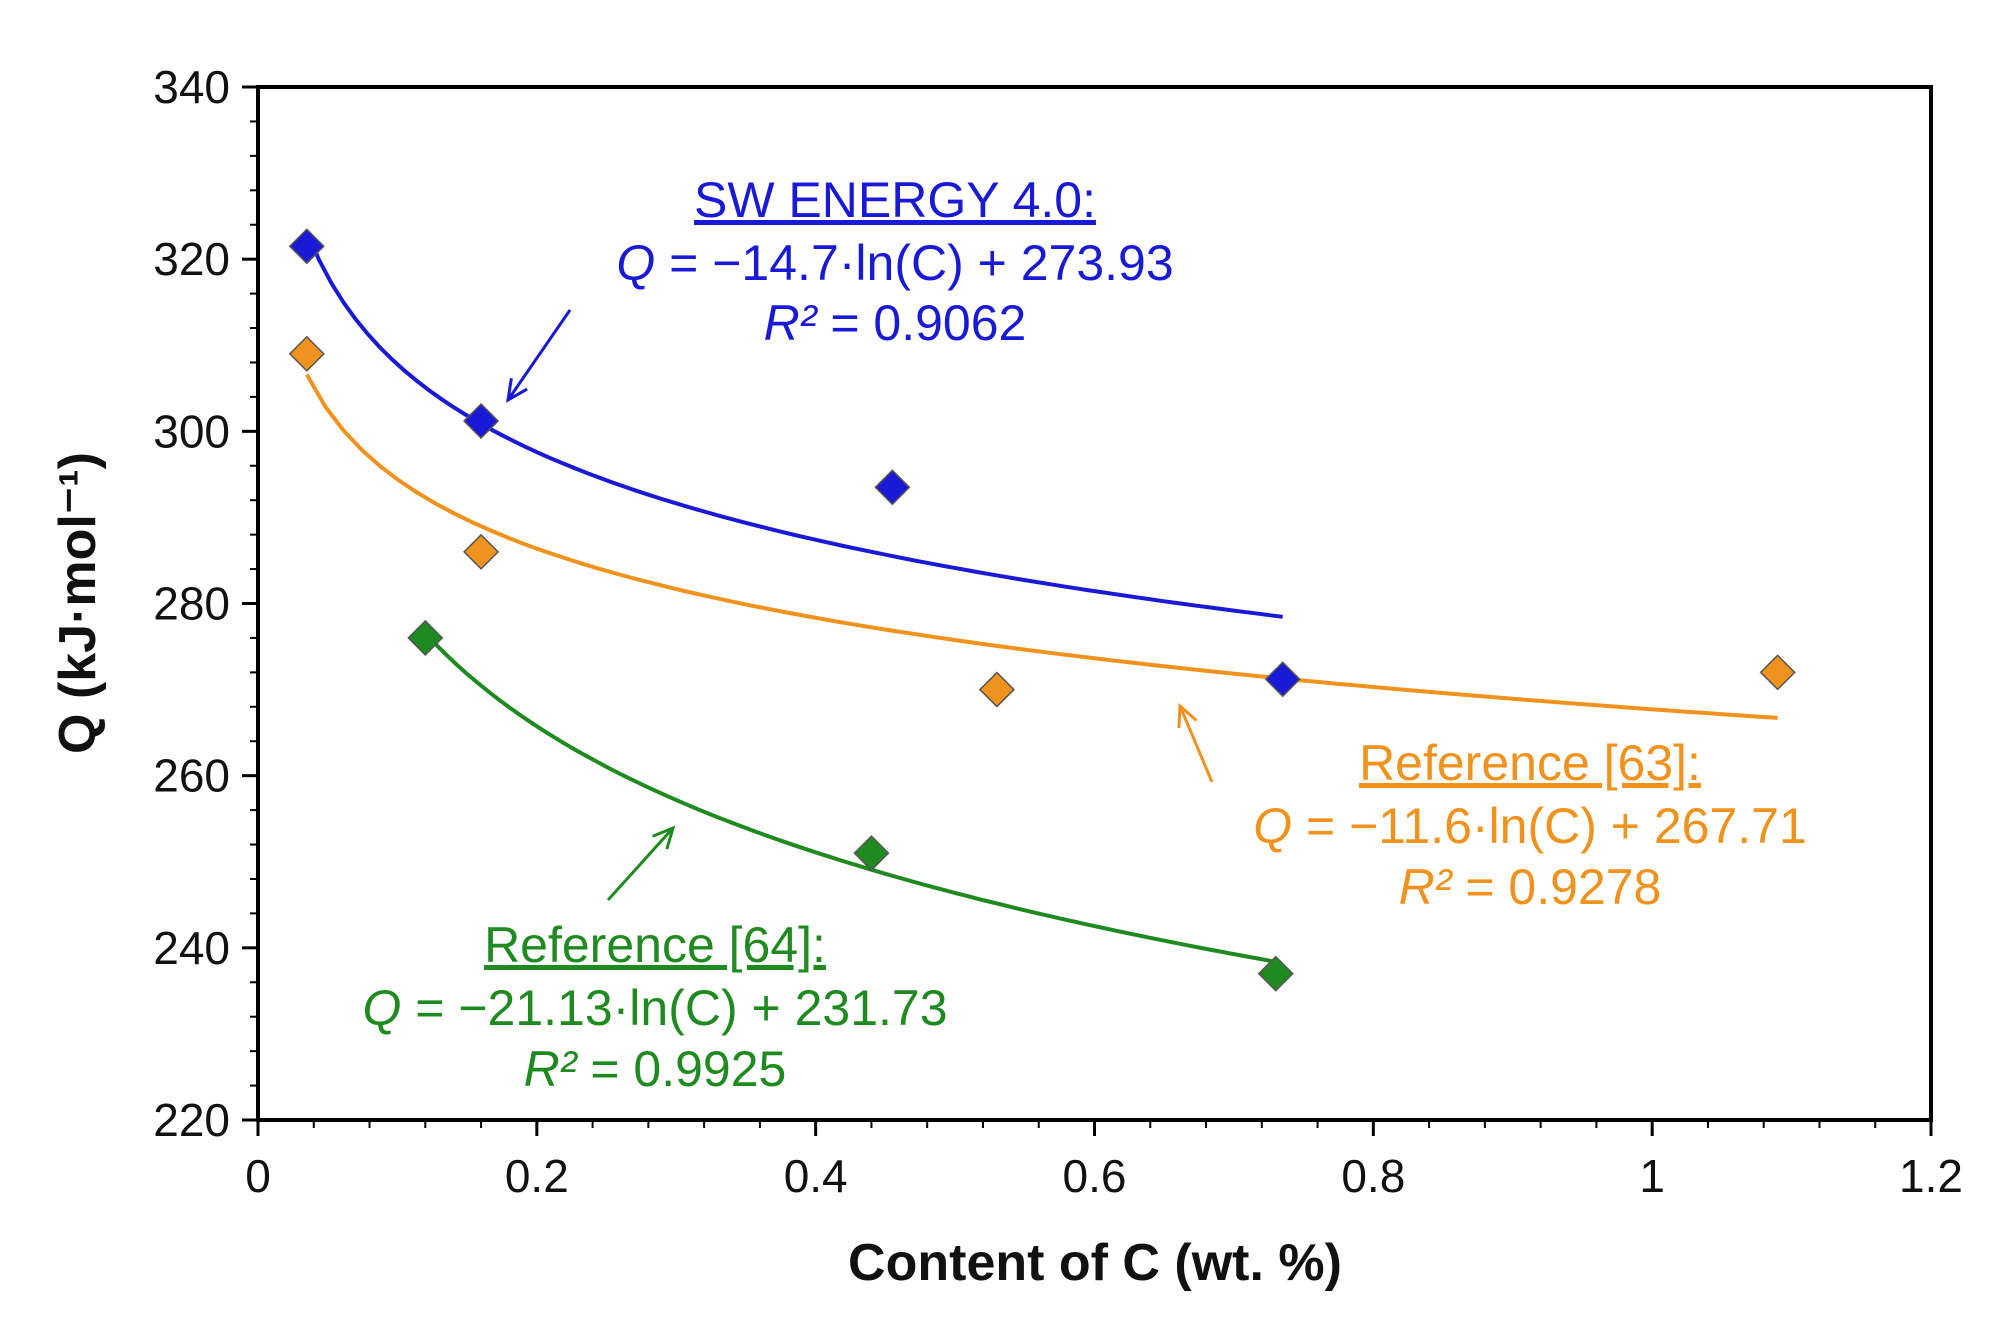  What do you see at coordinates (191, 431) in the screenshot?
I see `y-tick-label: 300` at bounding box center [191, 431].